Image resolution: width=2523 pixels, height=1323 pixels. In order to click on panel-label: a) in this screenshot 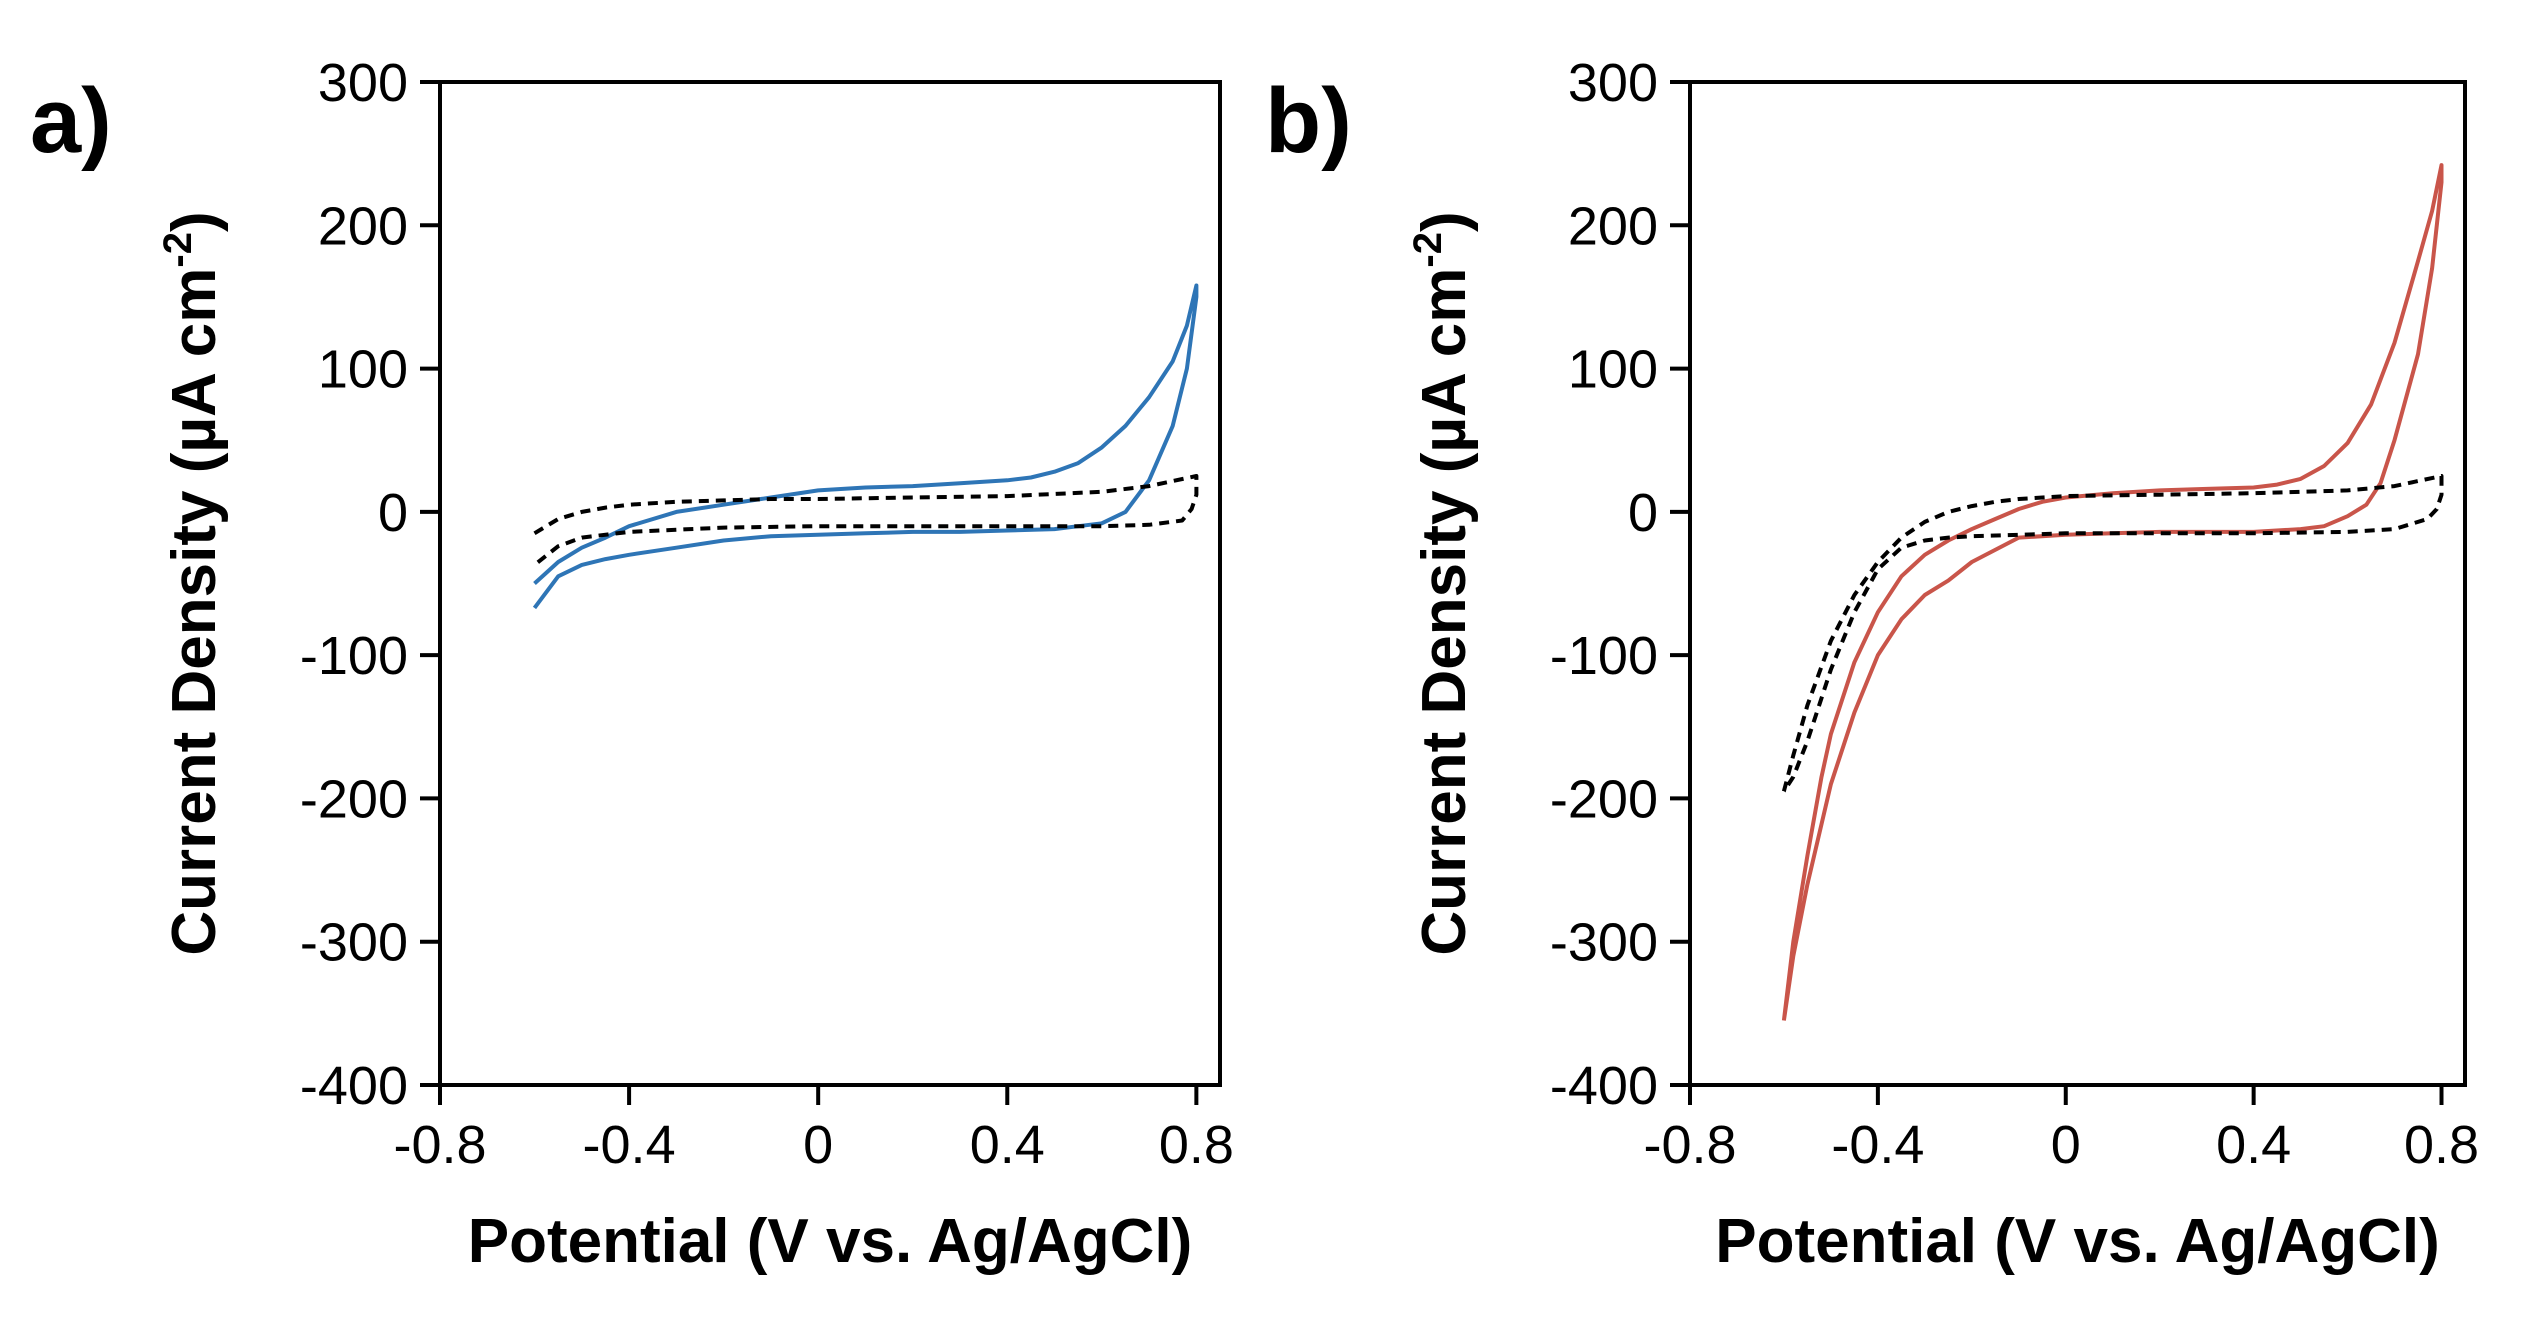, I will do `click(71, 121)`.